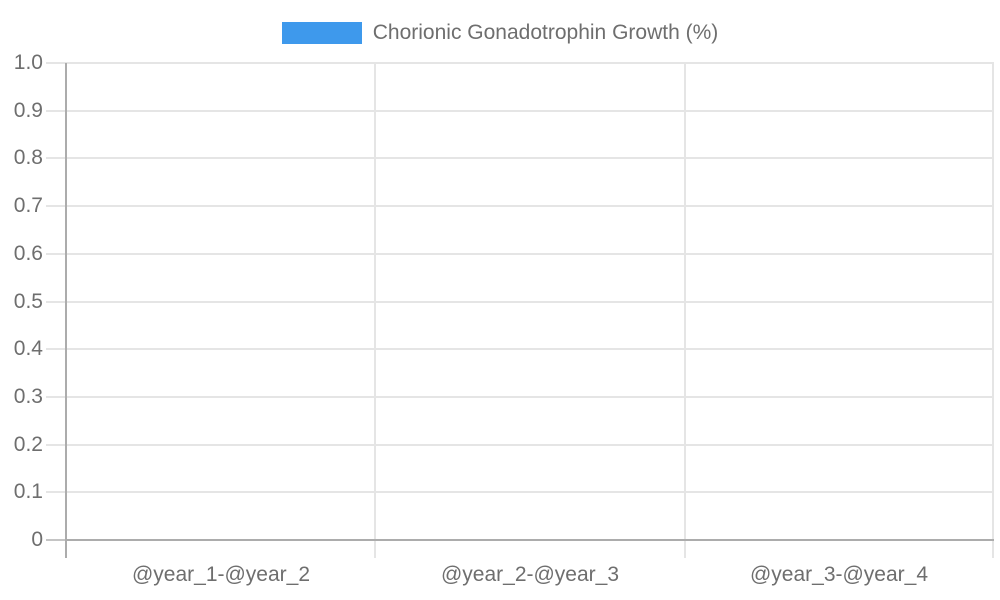 This screenshot has height=600, width=1000. What do you see at coordinates (28, 444) in the screenshot?
I see `y-tick-label: 0.2` at bounding box center [28, 444].